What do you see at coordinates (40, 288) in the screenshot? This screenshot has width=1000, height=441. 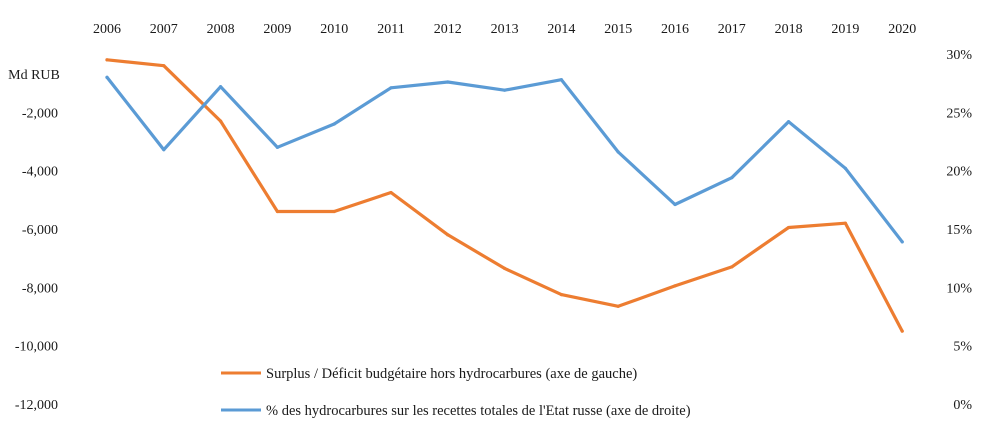 I see `left-tick-label: -8,000` at bounding box center [40, 288].